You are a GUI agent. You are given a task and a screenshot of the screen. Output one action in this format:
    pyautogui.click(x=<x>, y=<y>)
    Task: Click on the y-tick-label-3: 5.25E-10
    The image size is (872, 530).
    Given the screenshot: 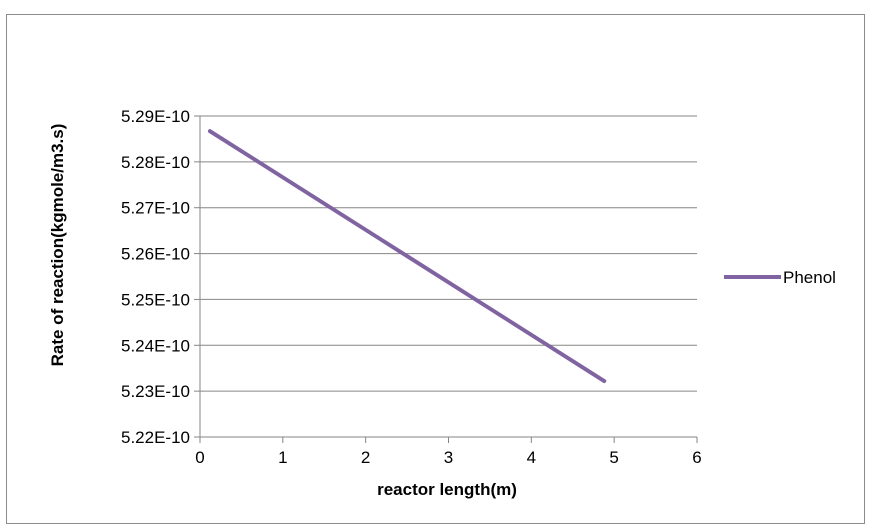 What is the action you would take?
    pyautogui.click(x=155, y=299)
    